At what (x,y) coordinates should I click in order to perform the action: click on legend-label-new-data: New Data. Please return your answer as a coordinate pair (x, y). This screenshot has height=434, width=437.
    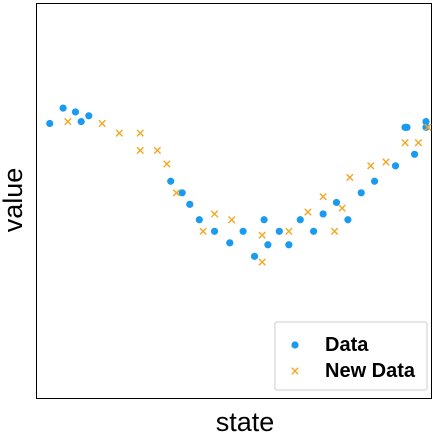
    Looking at the image, I should click on (370, 371).